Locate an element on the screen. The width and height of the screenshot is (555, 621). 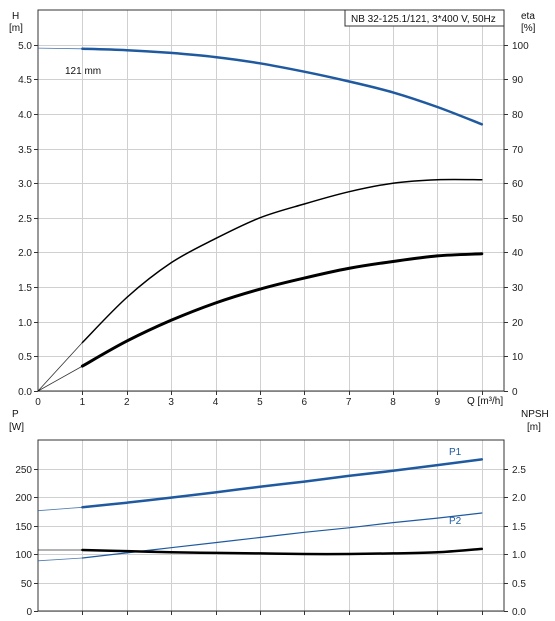
left-tick-label: 1.5 is located at coordinates (25, 288).